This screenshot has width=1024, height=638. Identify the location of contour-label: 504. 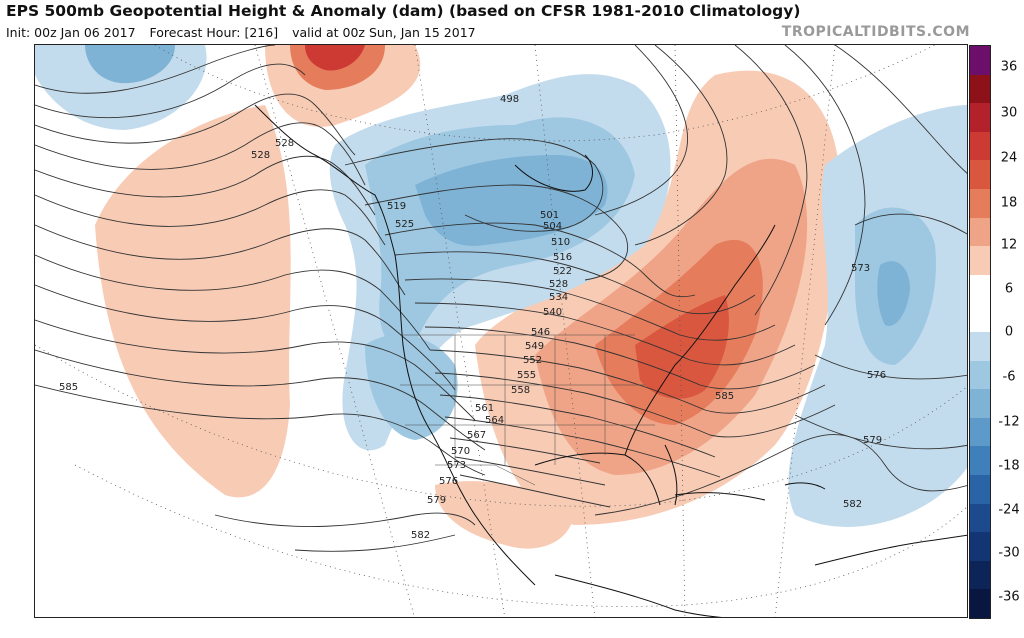
(552, 226).